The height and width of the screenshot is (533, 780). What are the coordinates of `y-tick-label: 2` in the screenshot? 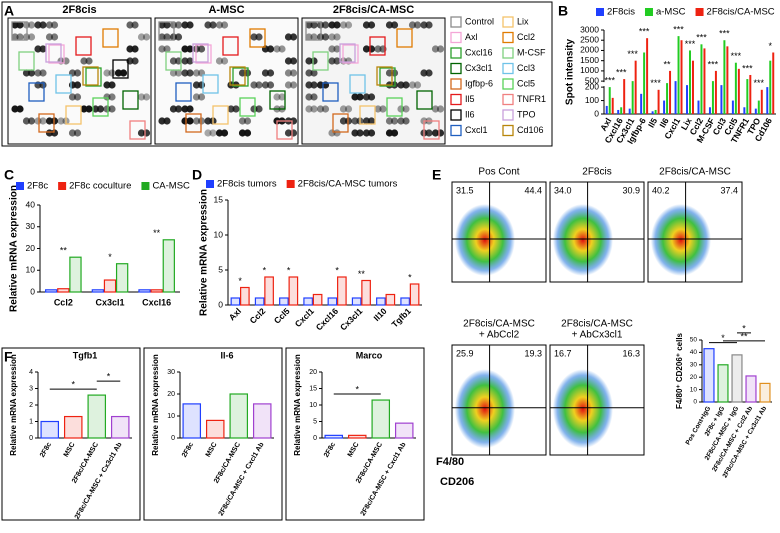 It's located at (31, 405).